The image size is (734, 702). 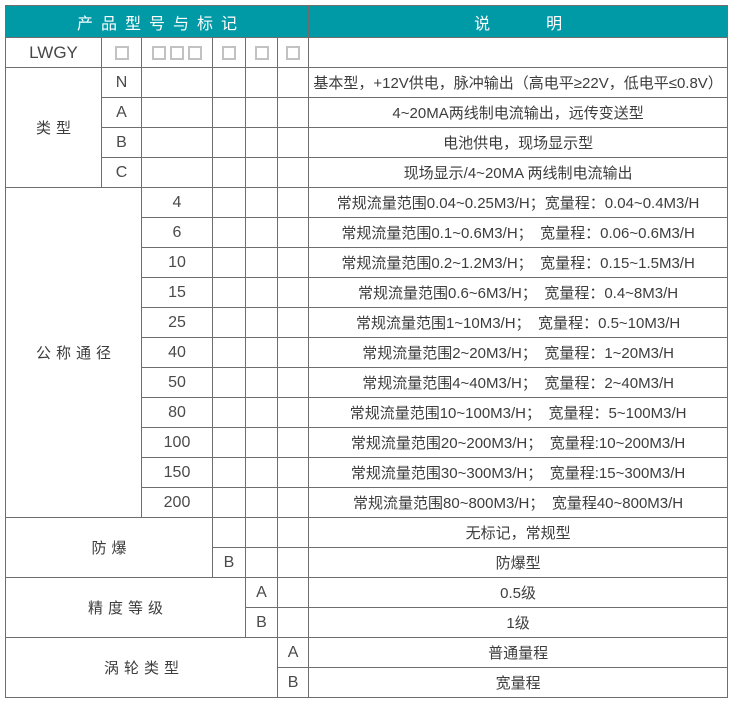 I want to click on type-desc-cell: 电池供电，现场显示型, so click(x=518, y=142).